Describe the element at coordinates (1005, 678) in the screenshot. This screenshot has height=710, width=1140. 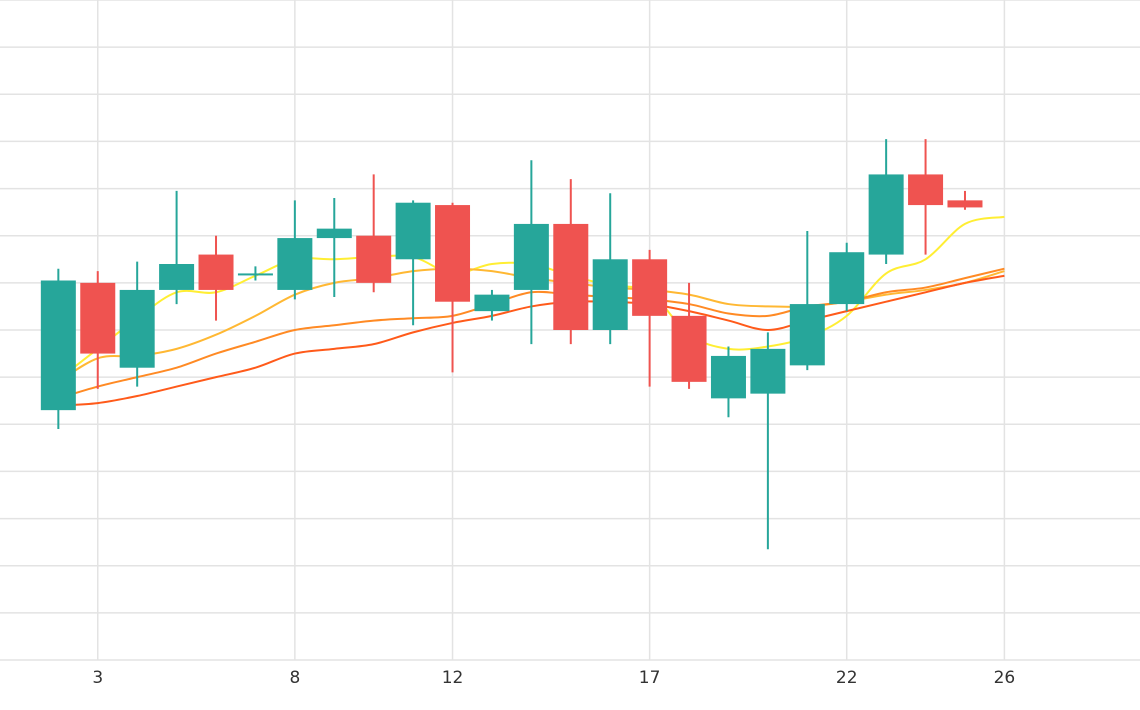
I see `x-tick-label: 26` at that location.